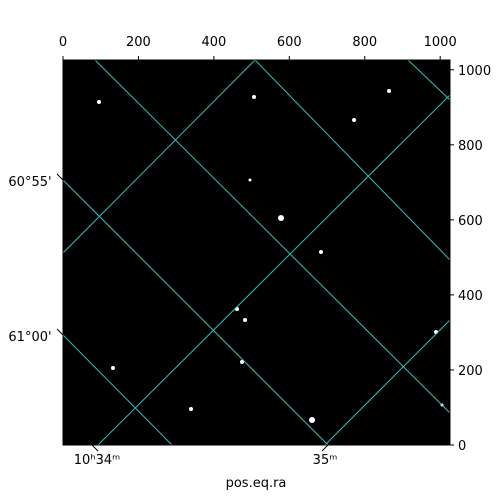  Describe the element at coordinates (470, 146) in the screenshot. I see `y-tick-label: 800` at that location.